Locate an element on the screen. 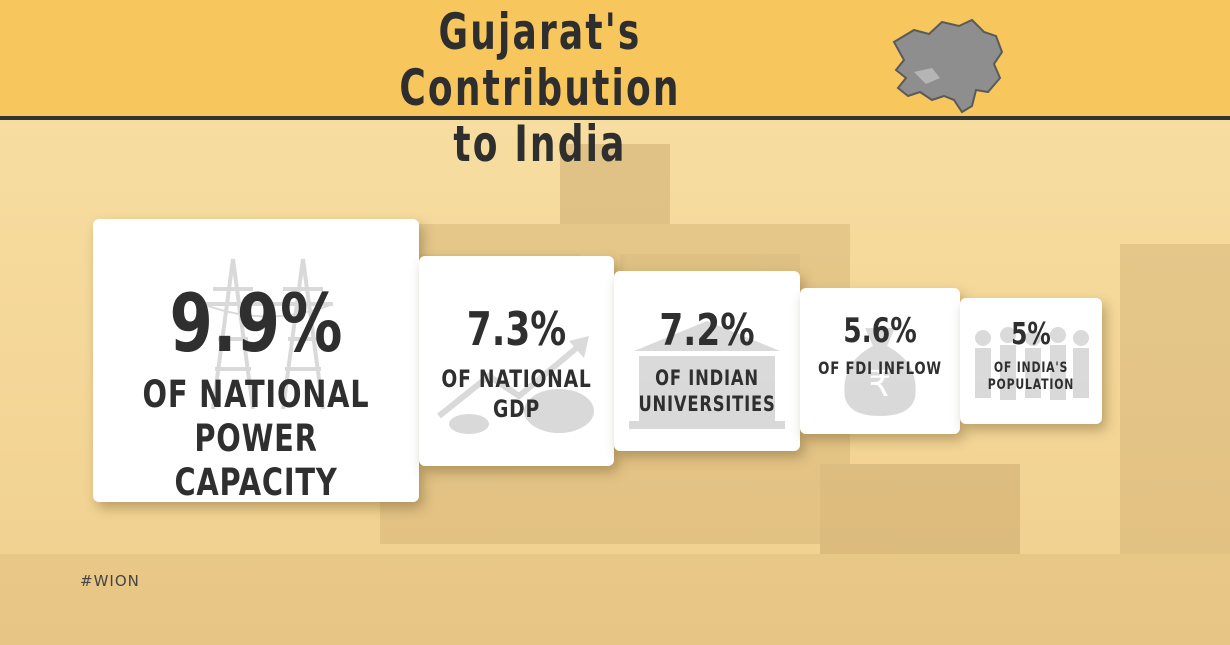  hashtag: #WION is located at coordinates (110, 581).